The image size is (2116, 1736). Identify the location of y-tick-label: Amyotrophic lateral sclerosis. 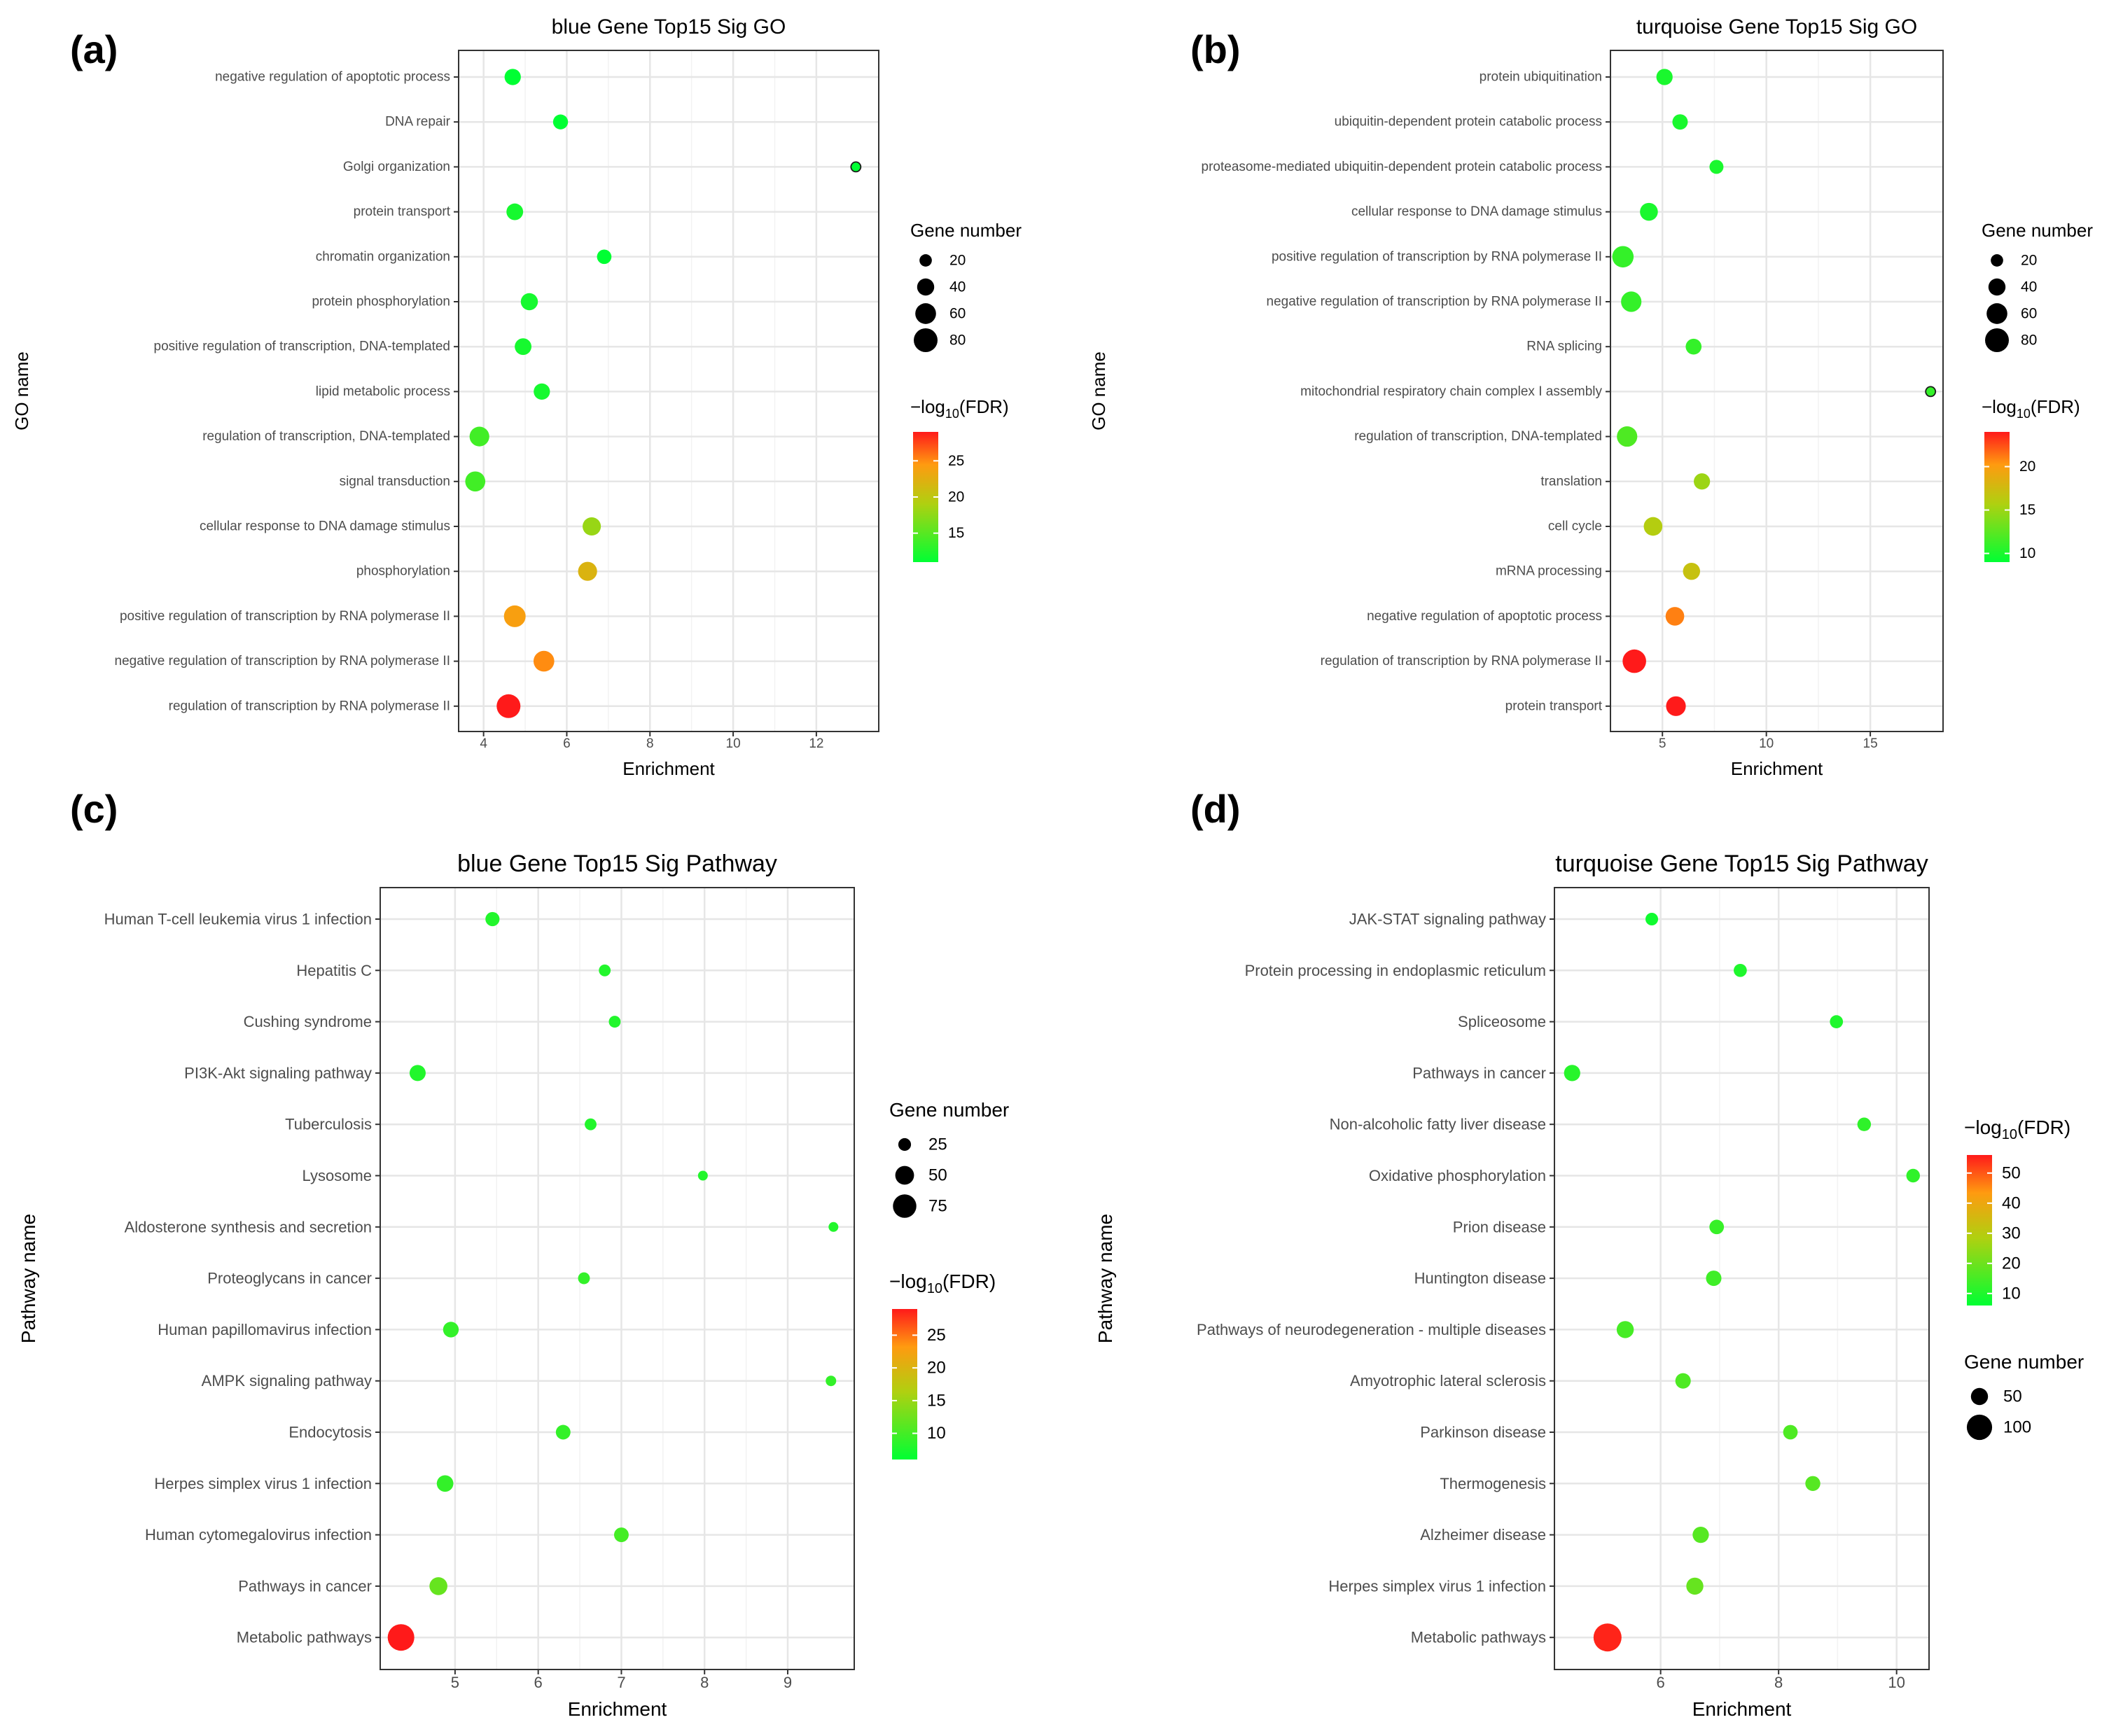
(1448, 1381).